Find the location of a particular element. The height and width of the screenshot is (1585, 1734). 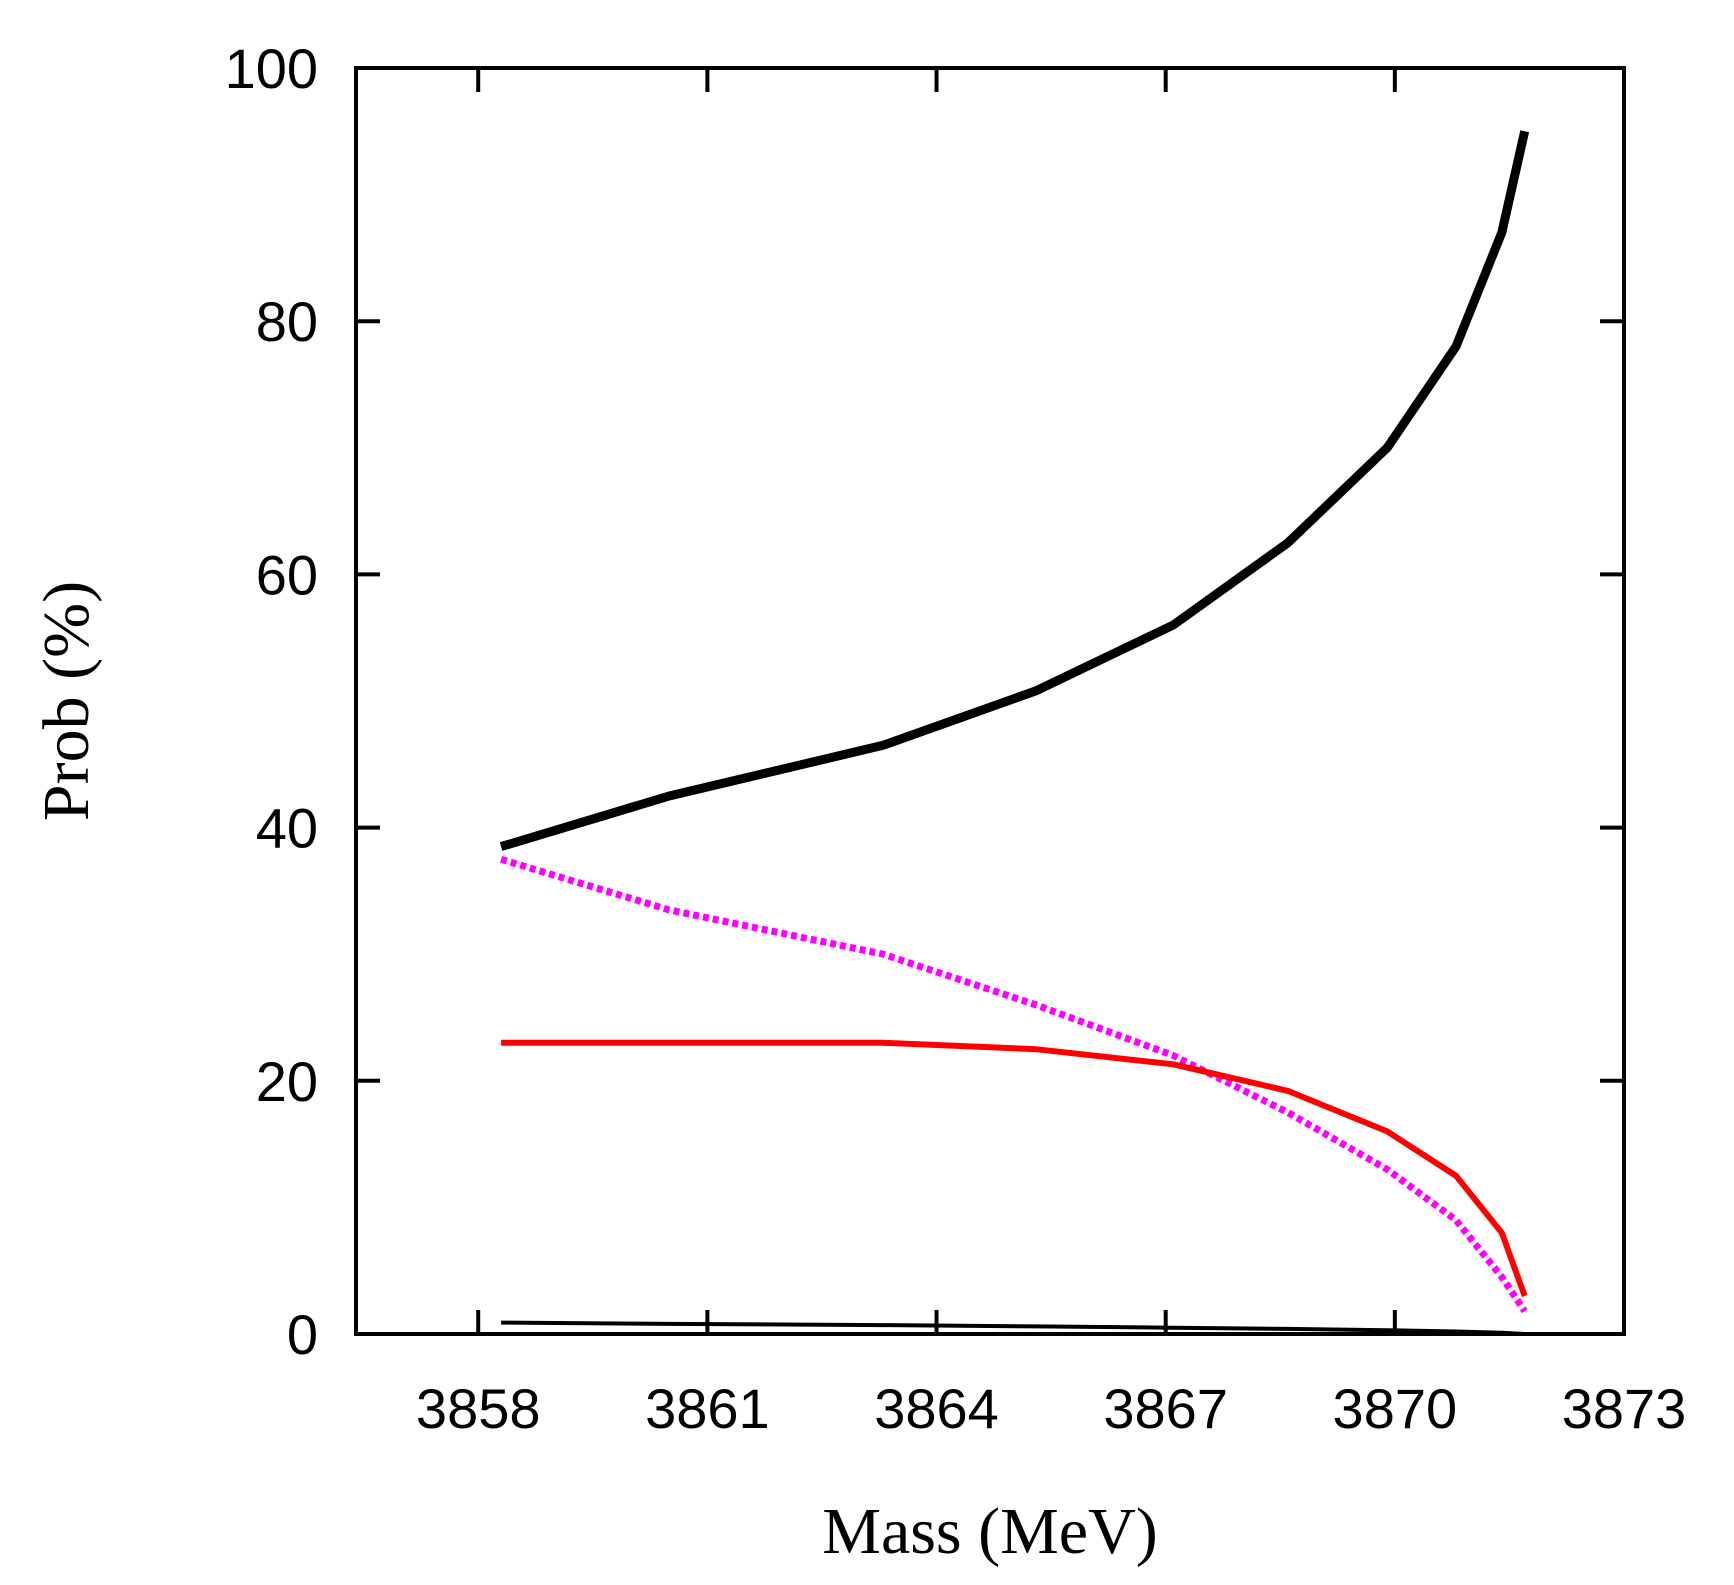

y-tick-label: 100 is located at coordinates (271, 68).